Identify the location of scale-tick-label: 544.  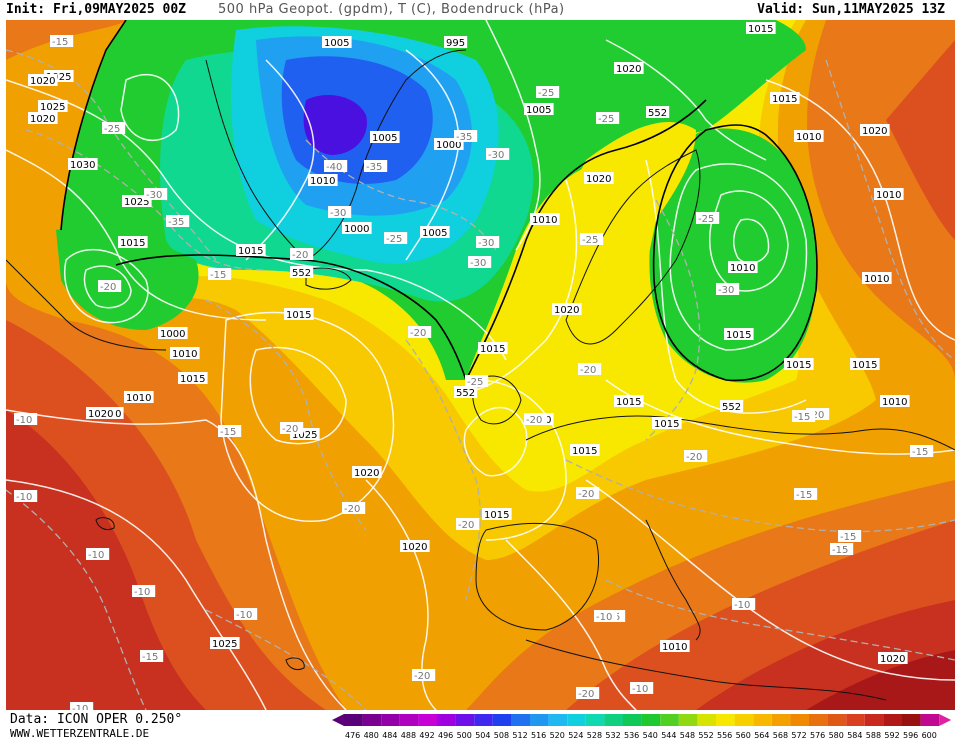
(668, 735).